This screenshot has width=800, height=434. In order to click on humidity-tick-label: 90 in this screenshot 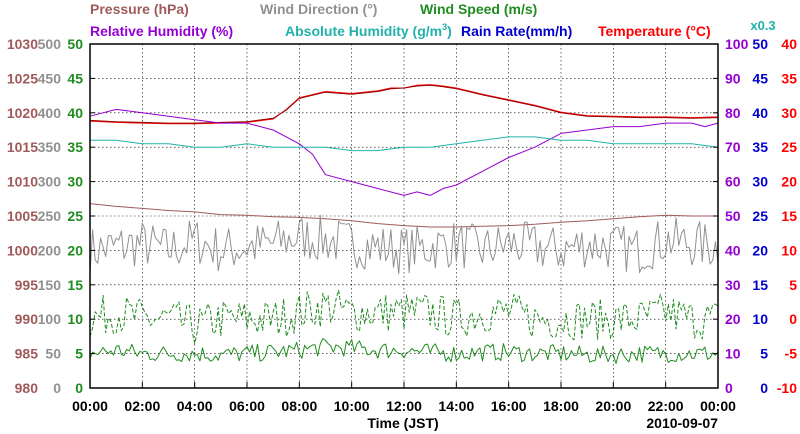, I will do `click(733, 78)`.